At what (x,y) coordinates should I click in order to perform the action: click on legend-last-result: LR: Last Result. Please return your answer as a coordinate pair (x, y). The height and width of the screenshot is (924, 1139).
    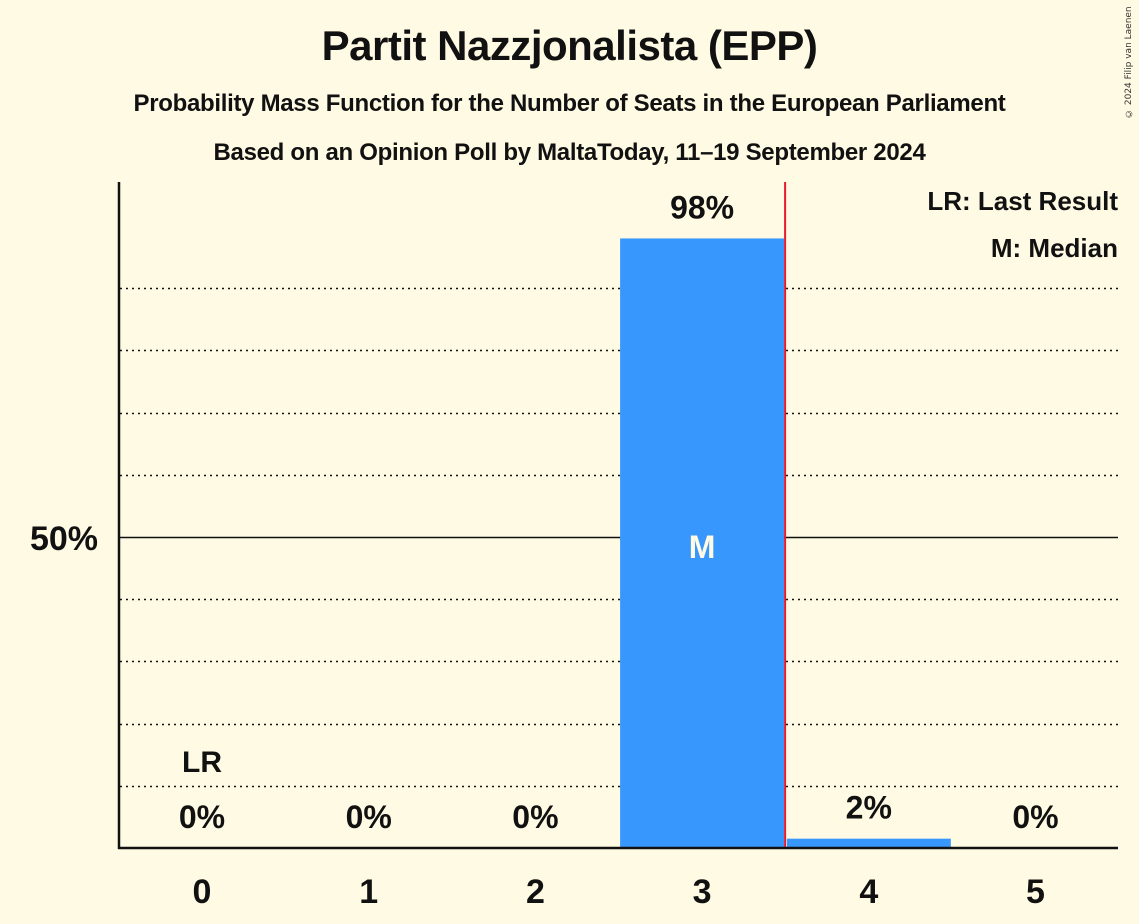
    Looking at the image, I should click on (1022, 201).